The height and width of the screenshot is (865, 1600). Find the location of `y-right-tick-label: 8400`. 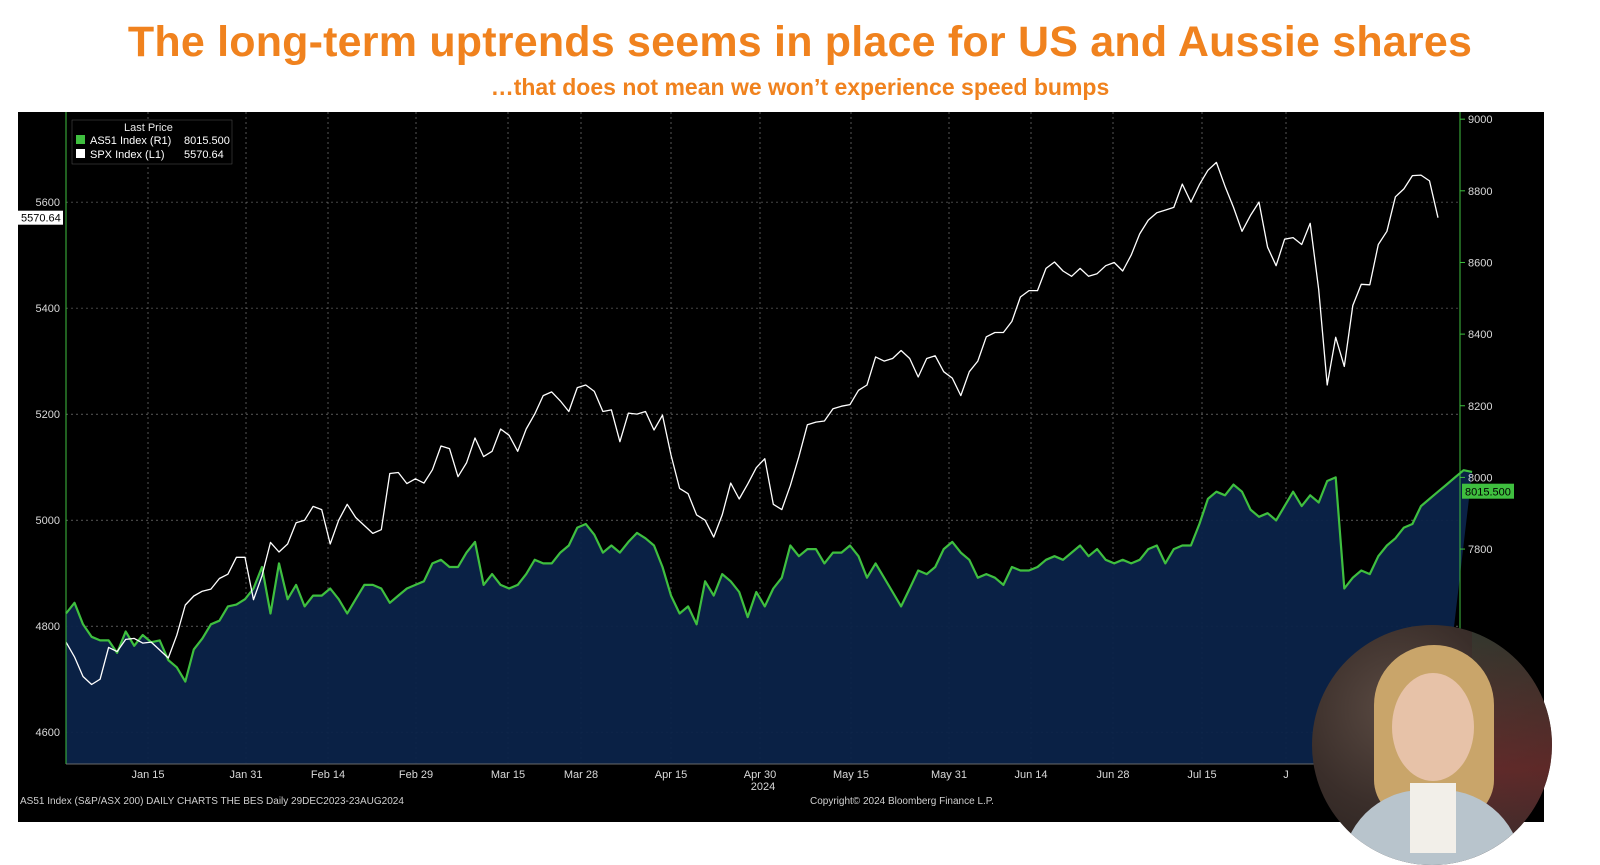

y-right-tick-label: 8400 is located at coordinates (1480, 335).